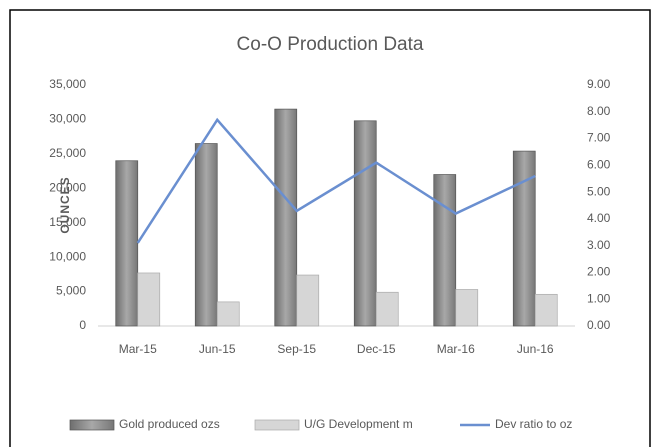  I want to click on y-tick-label: 5,000, so click(71, 291).